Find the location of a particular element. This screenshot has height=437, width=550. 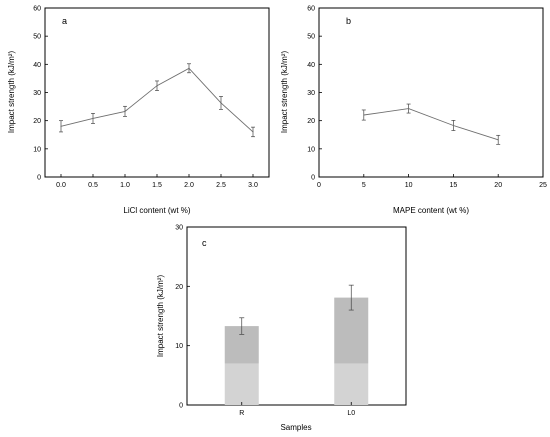

panel-letter-c: c is located at coordinates (204, 243).